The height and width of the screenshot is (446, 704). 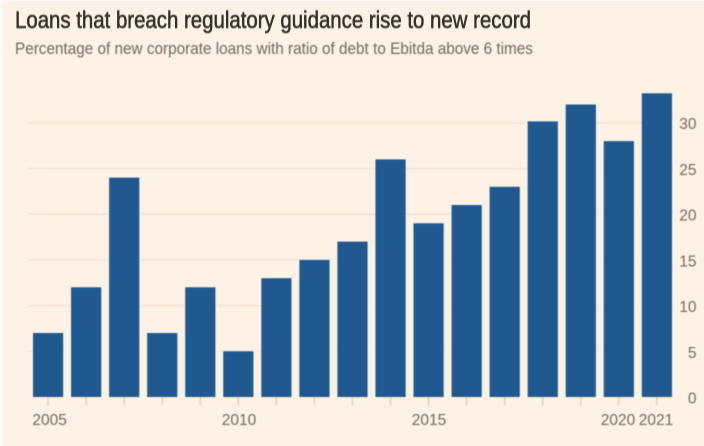 I want to click on svg-text: 2020, so click(x=618, y=420).